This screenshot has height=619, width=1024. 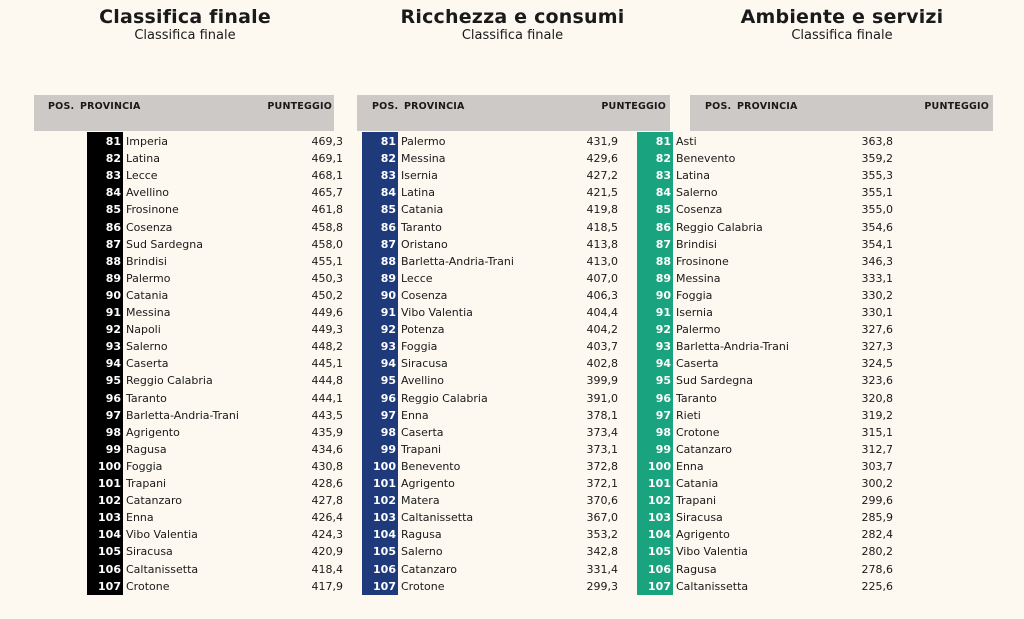 I want to click on table-row: 99 Ragusa 434,6, so click(x=215, y=449).